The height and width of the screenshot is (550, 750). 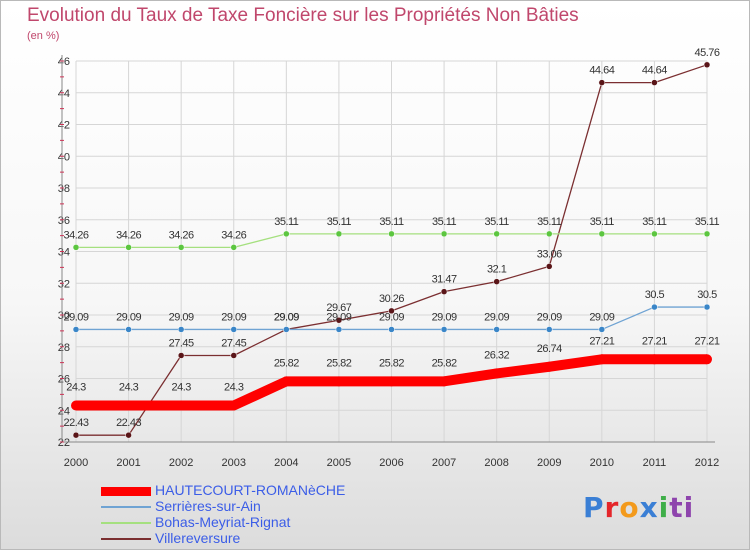 I want to click on data-label: 31.47, so click(x=444, y=280).